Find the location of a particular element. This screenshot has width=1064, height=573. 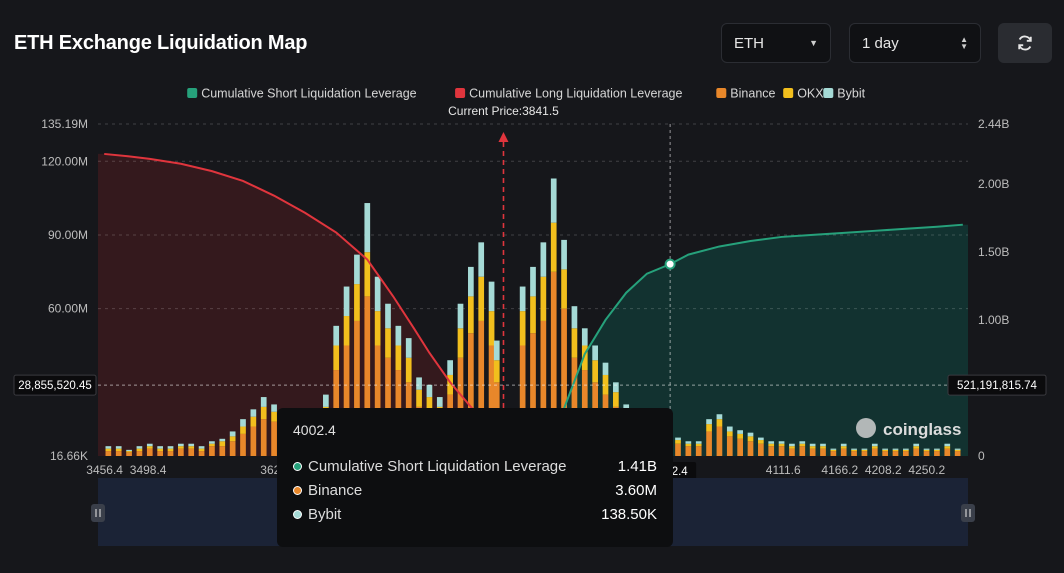

y-left-tick-label: 135.19M is located at coordinates (64, 124).